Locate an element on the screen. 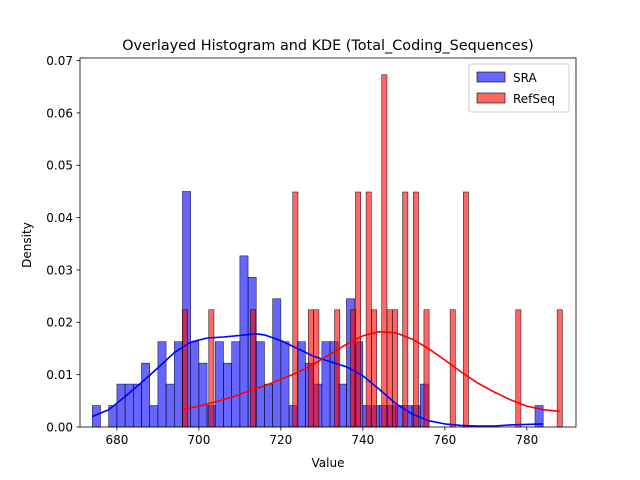 This screenshot has width=640, height=480. refseq-kde-line is located at coordinates (371, 371).